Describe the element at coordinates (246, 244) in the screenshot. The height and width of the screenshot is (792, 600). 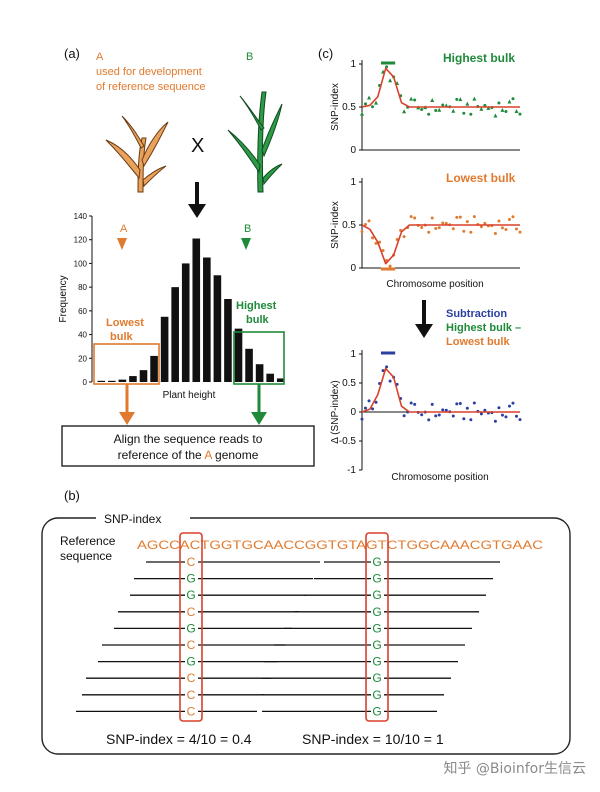
I see `hist-b-marker` at that location.